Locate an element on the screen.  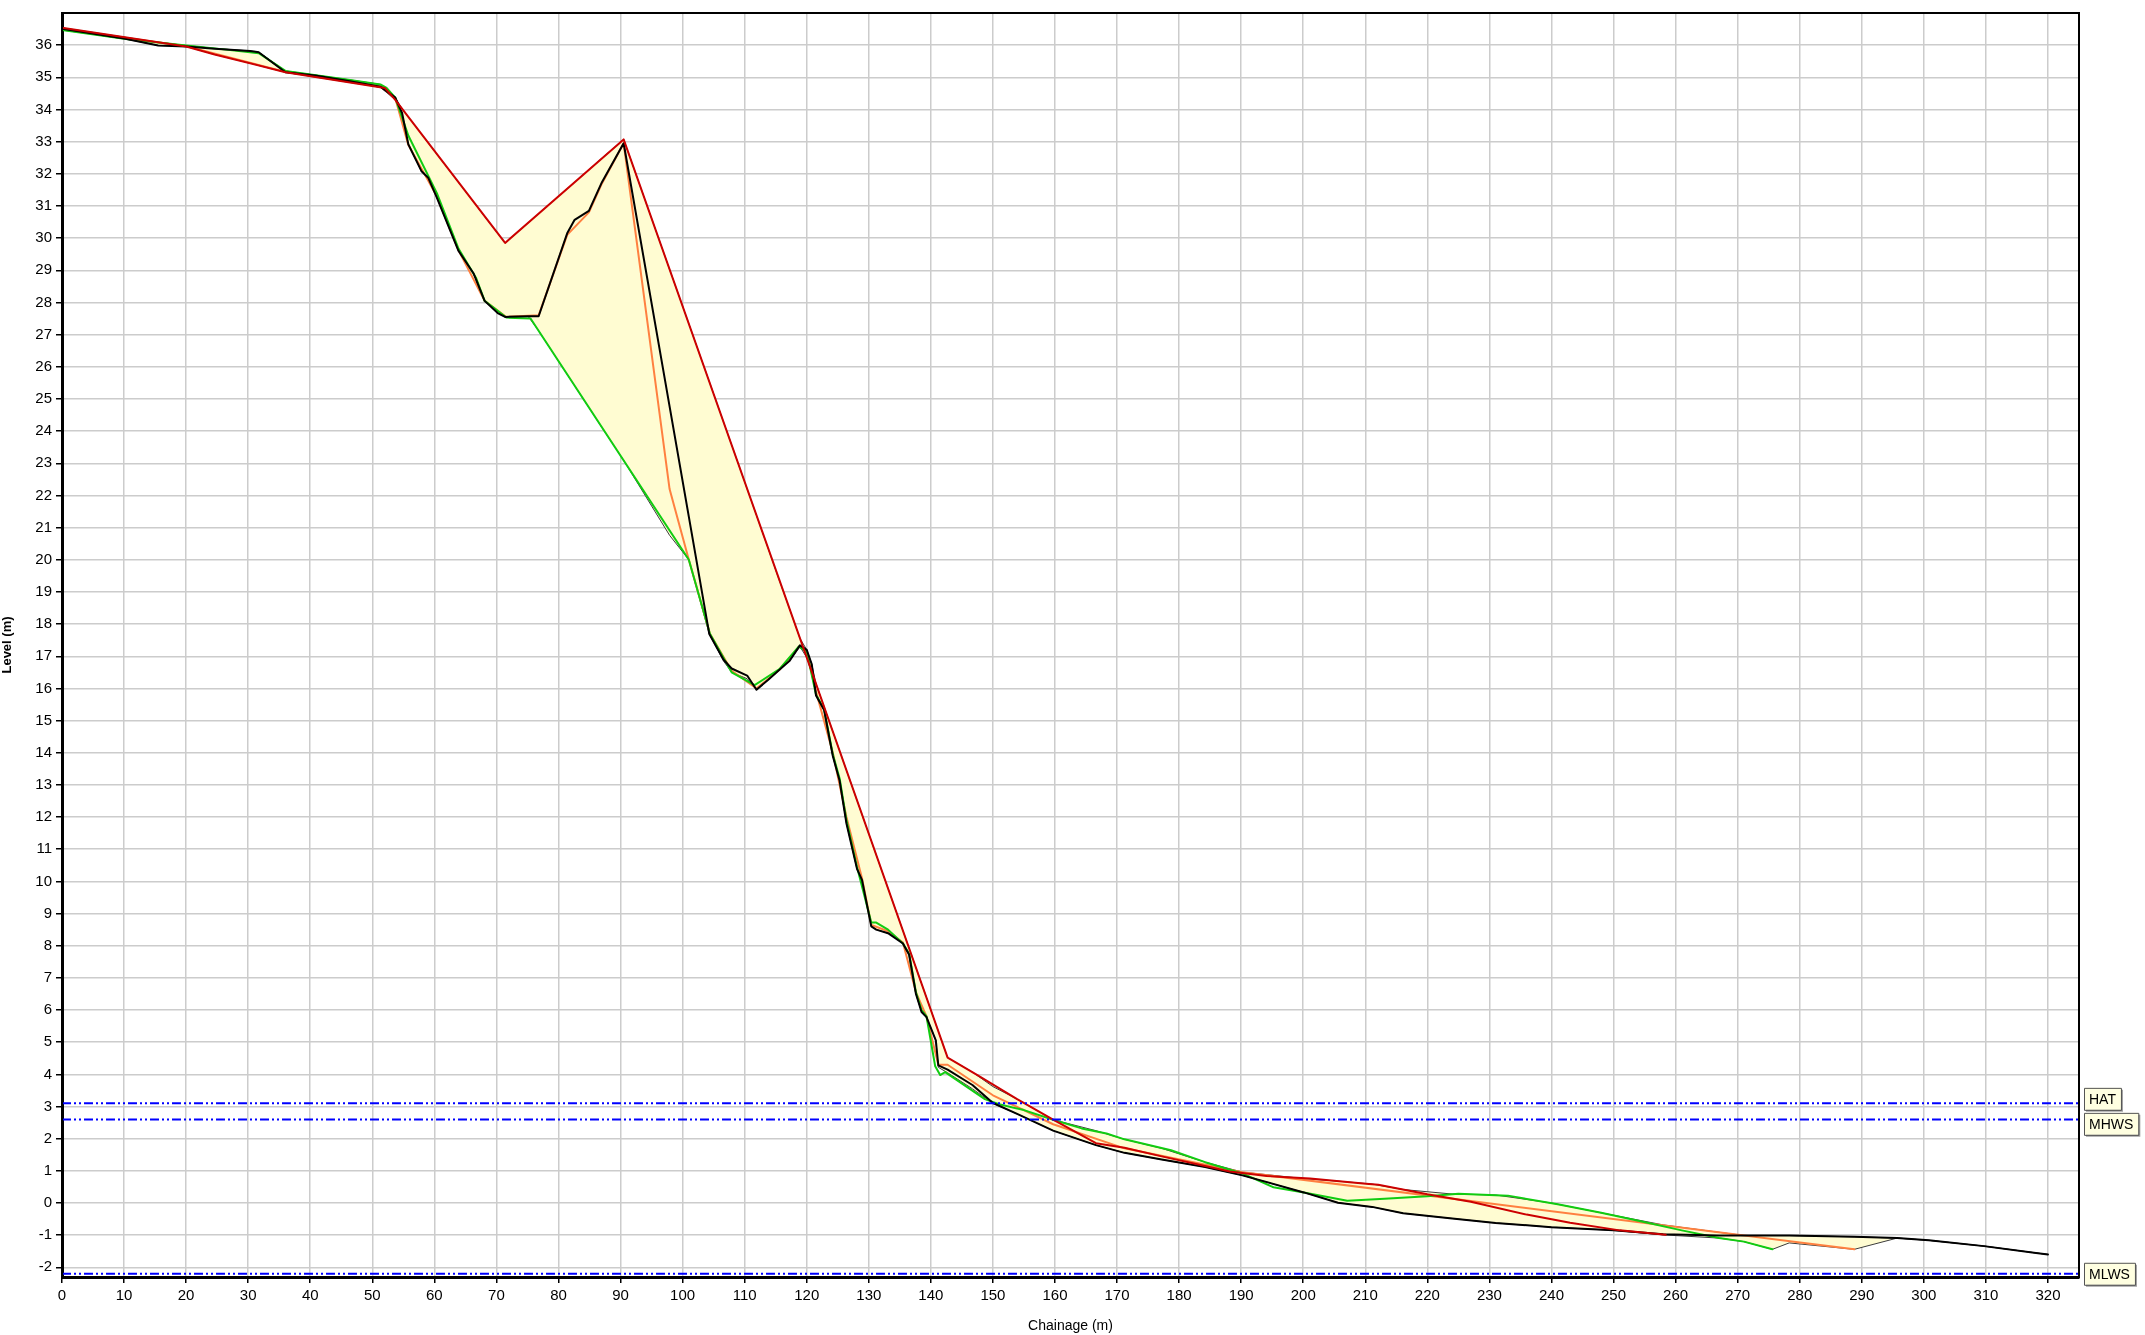
y-tick-label: 2 is located at coordinates (47, 1137).